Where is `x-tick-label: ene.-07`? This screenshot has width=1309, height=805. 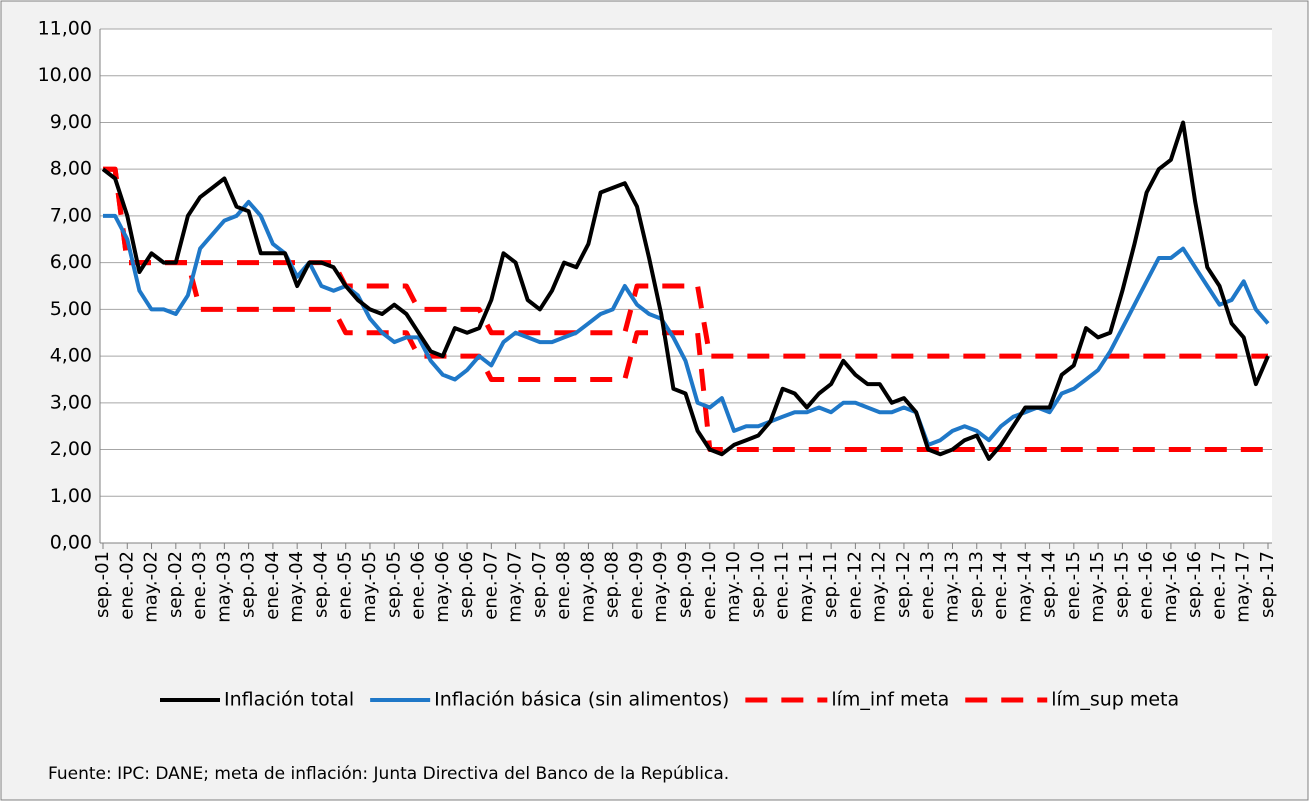
x-tick-label: ene.-07 is located at coordinates (490, 585).